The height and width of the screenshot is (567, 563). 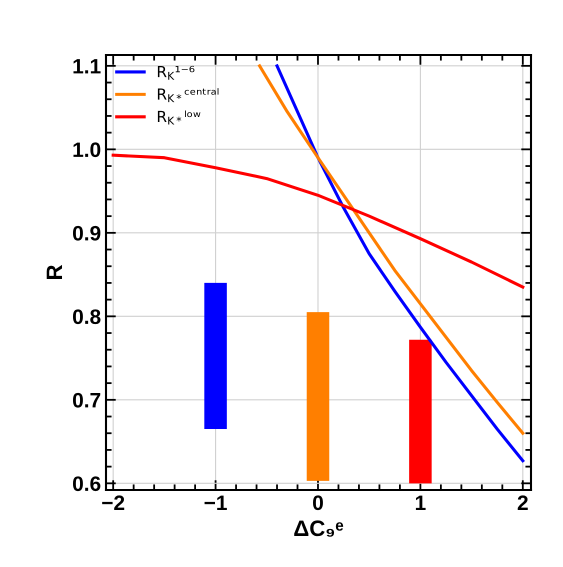 What do you see at coordinates (318, 502) in the screenshot?
I see `x-tick-label: 0` at bounding box center [318, 502].